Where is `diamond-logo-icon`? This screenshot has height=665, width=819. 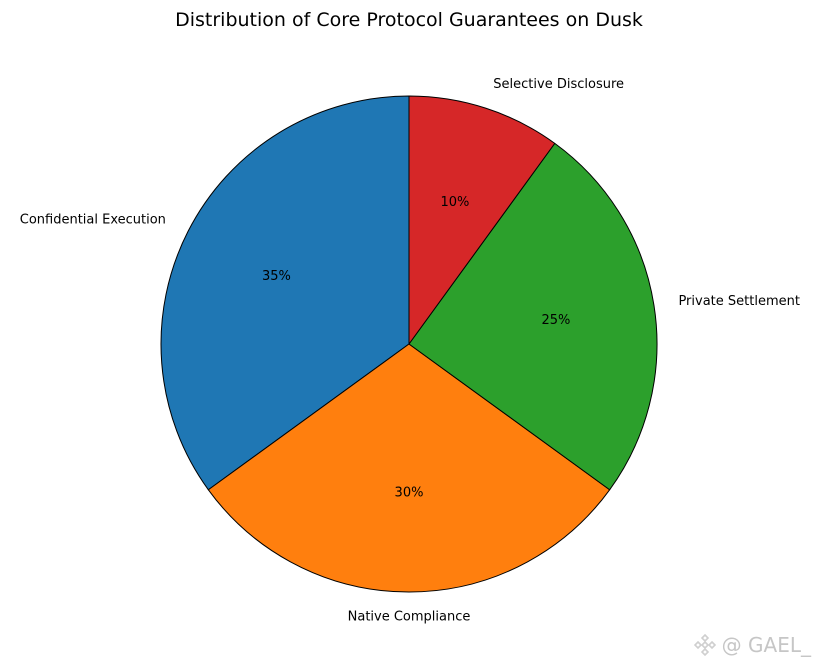
diamond-logo-icon is located at coordinates (704, 645).